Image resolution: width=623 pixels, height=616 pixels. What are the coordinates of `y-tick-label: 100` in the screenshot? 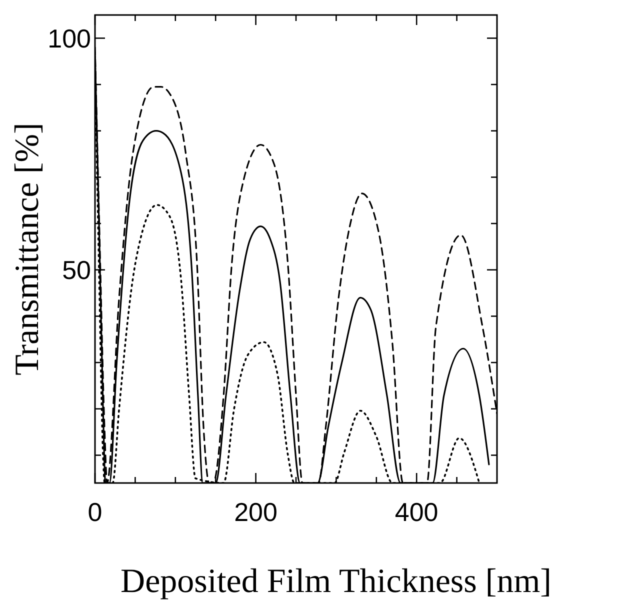 It's located at (69, 38).